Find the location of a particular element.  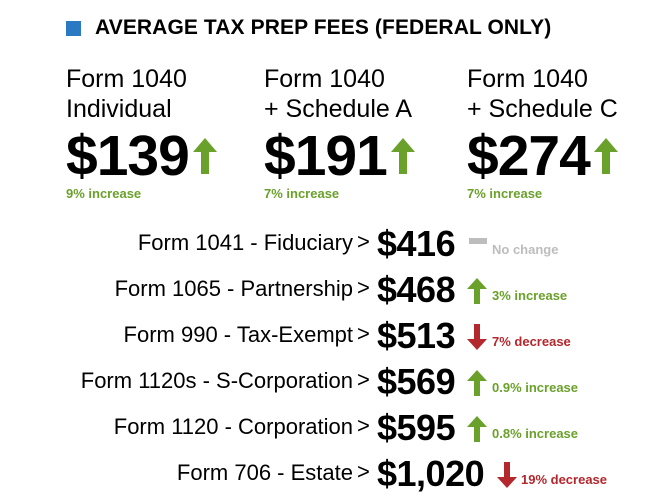

fee-amount: $139 is located at coordinates (128, 156).